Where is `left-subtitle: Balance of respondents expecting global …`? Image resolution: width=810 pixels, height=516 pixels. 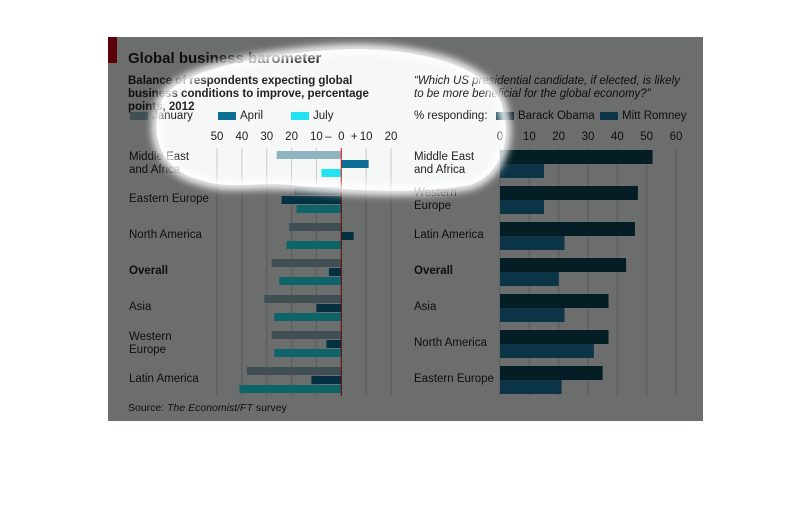
left-subtitle: Balance of respondents expecting global … is located at coordinates (248, 94).